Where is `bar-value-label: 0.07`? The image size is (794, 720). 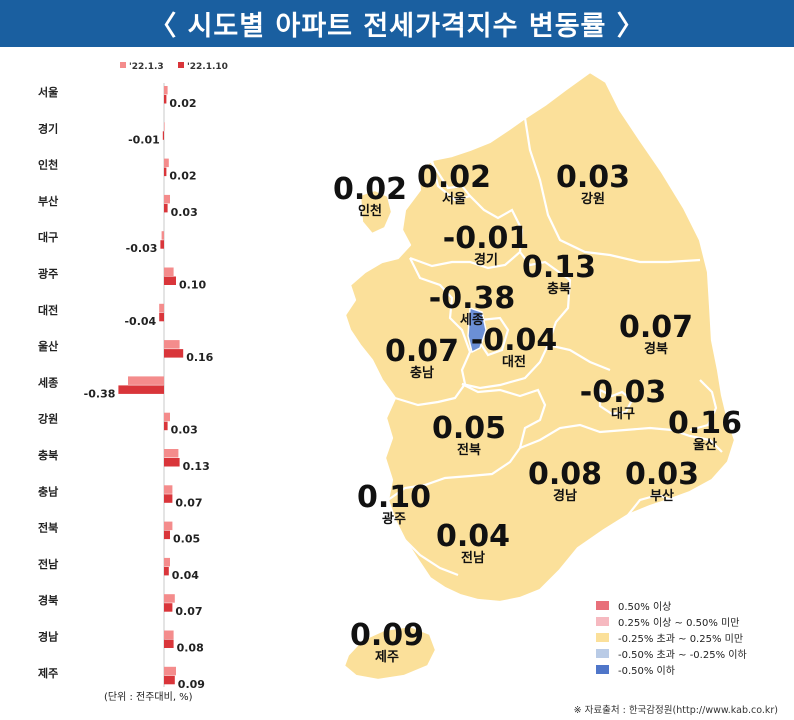 bar-value-label: 0.07 is located at coordinates (188, 611).